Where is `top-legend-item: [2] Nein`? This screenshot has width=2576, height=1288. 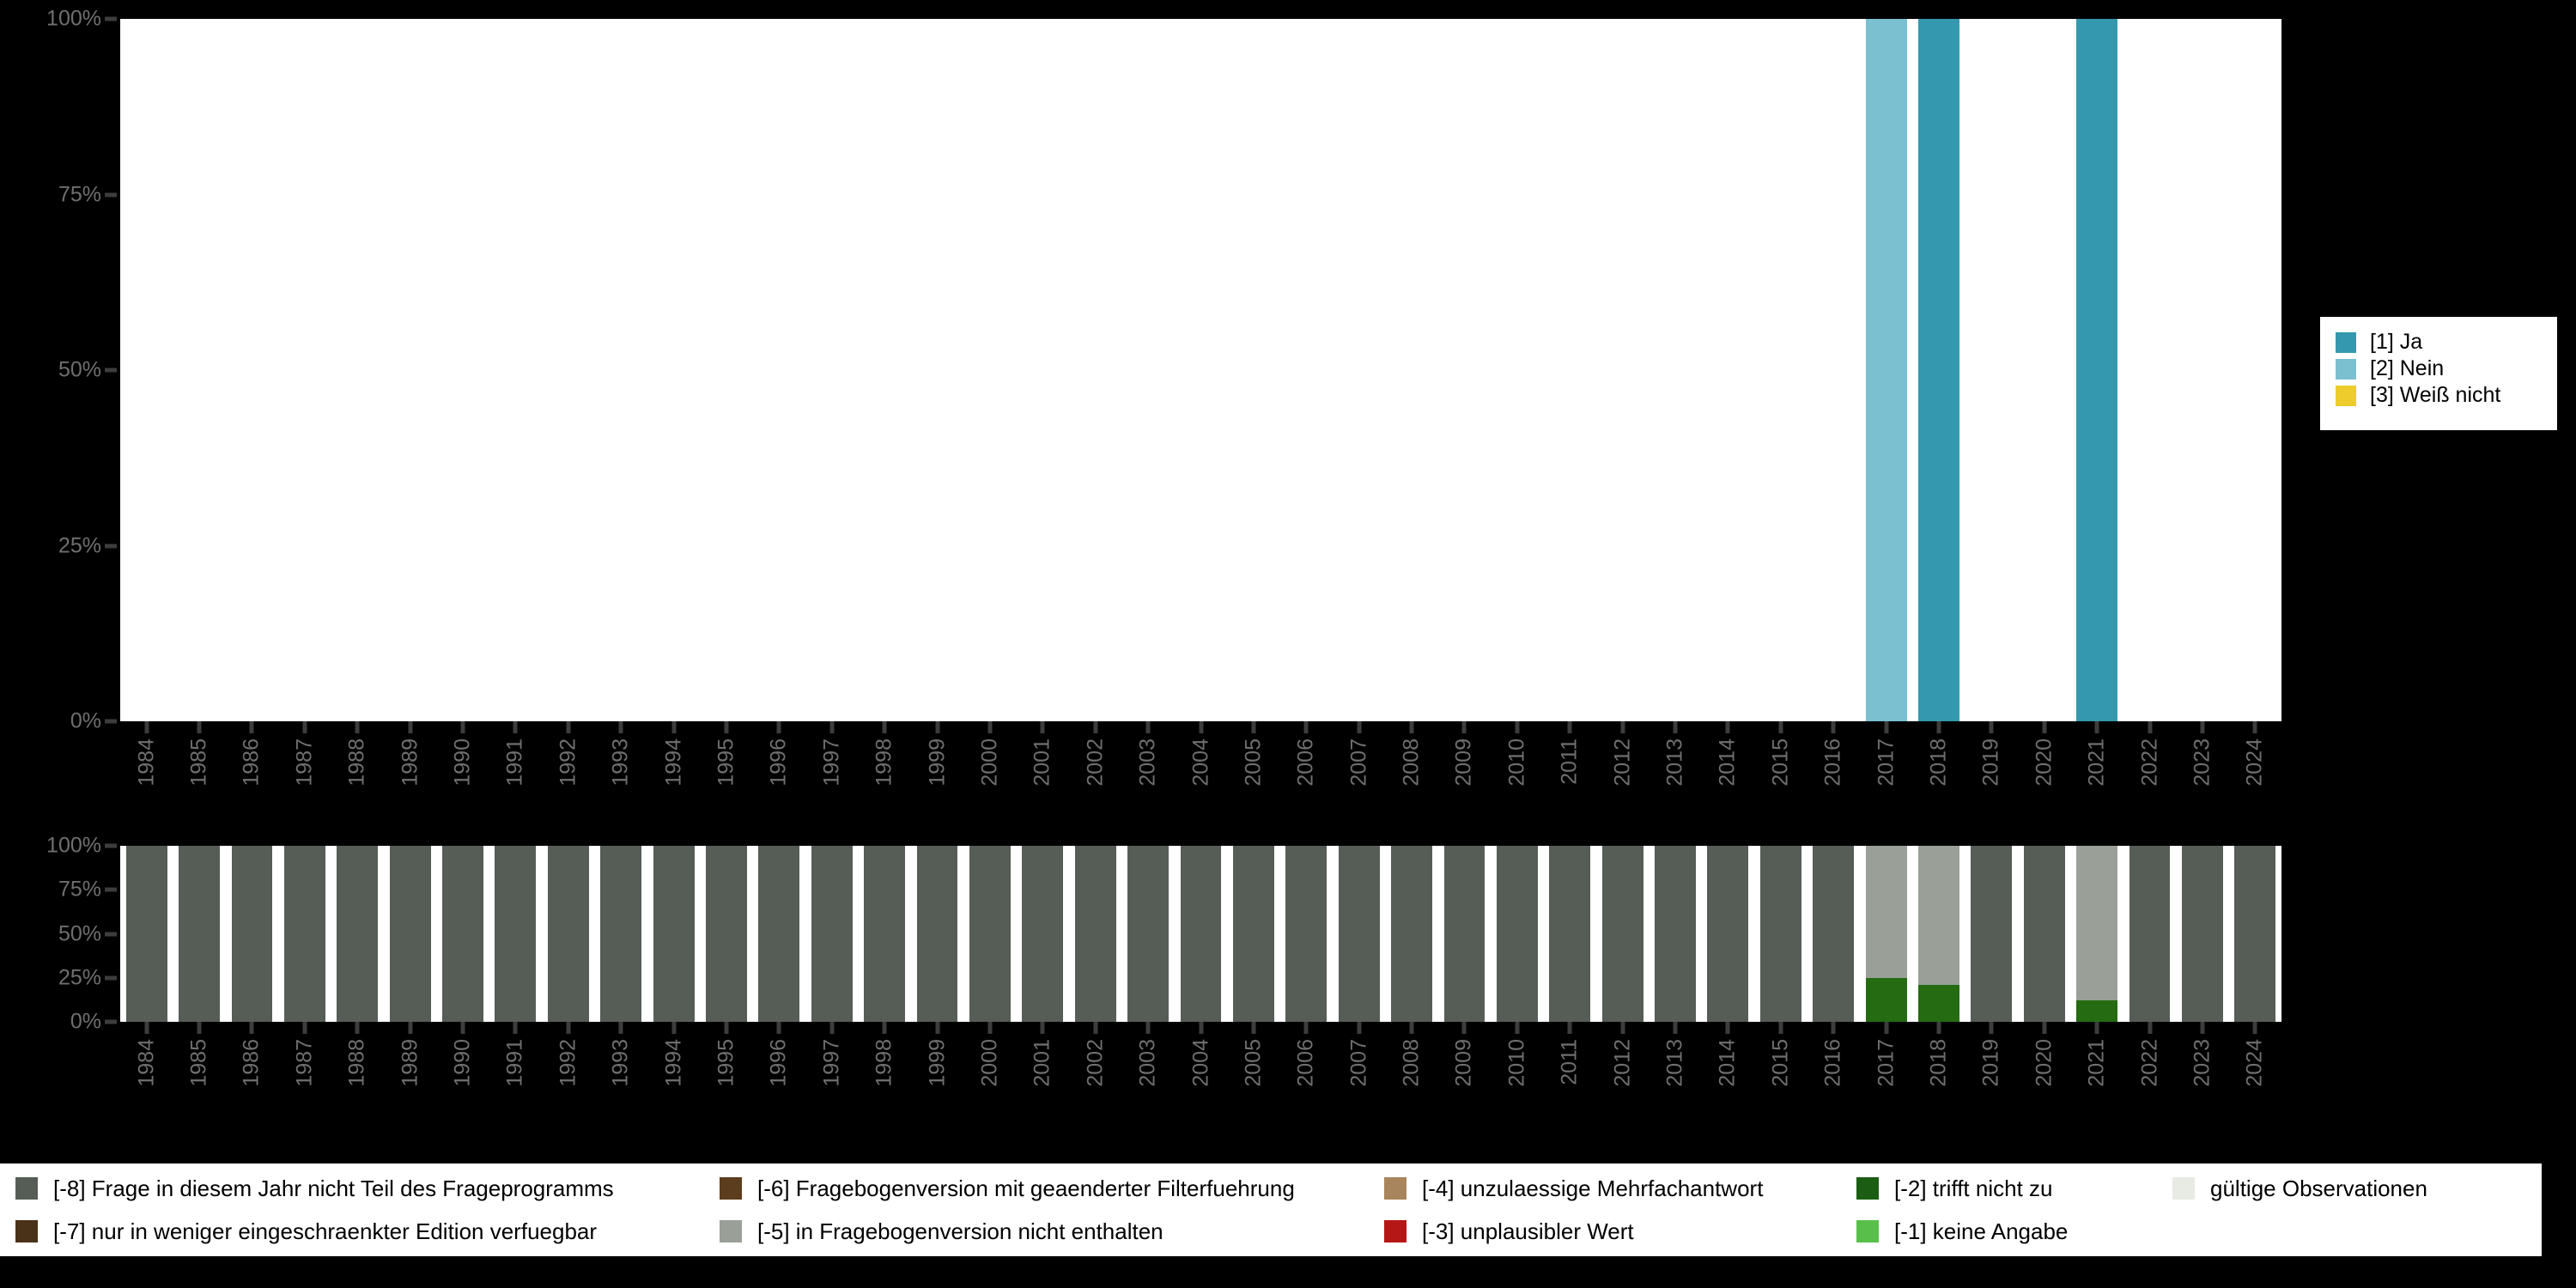
top-legend-item: [2] Nein is located at coordinates (2441, 368).